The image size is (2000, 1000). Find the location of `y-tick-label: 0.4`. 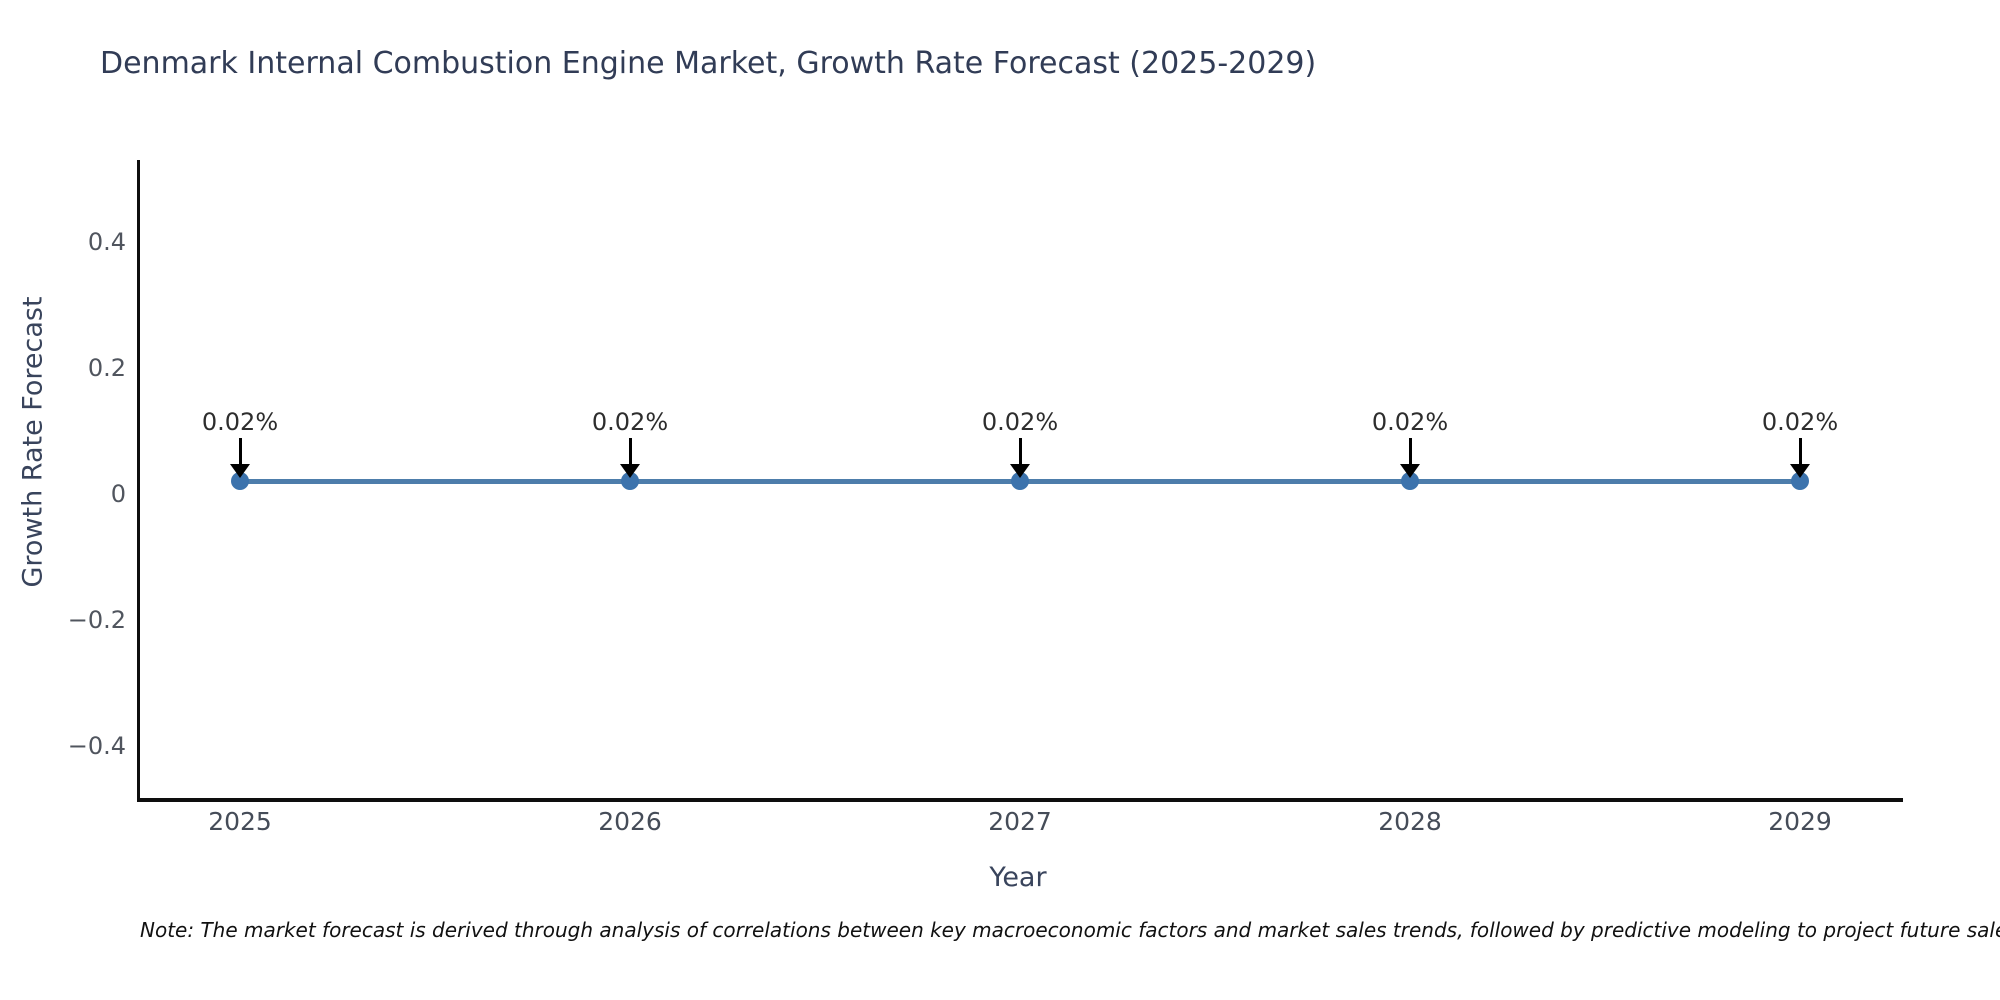

y-tick-label: 0.4 is located at coordinates (106, 242).